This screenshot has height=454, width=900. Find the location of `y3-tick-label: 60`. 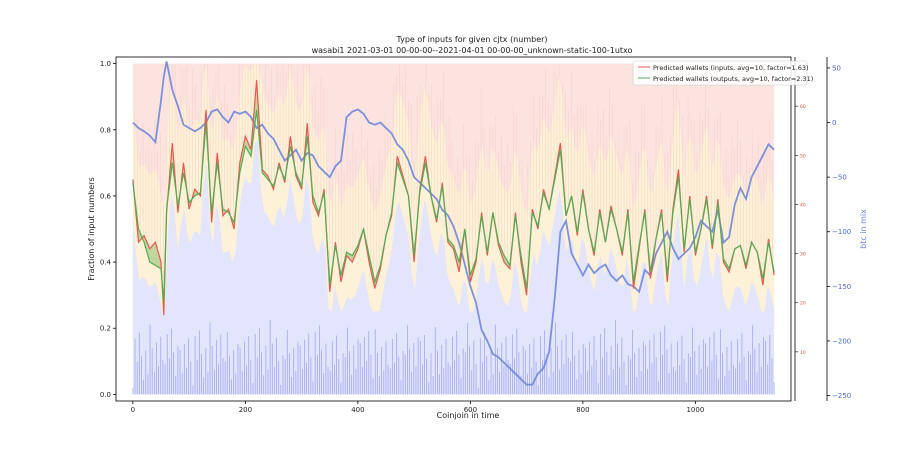

y3-tick-label: 60 is located at coordinates (803, 107).